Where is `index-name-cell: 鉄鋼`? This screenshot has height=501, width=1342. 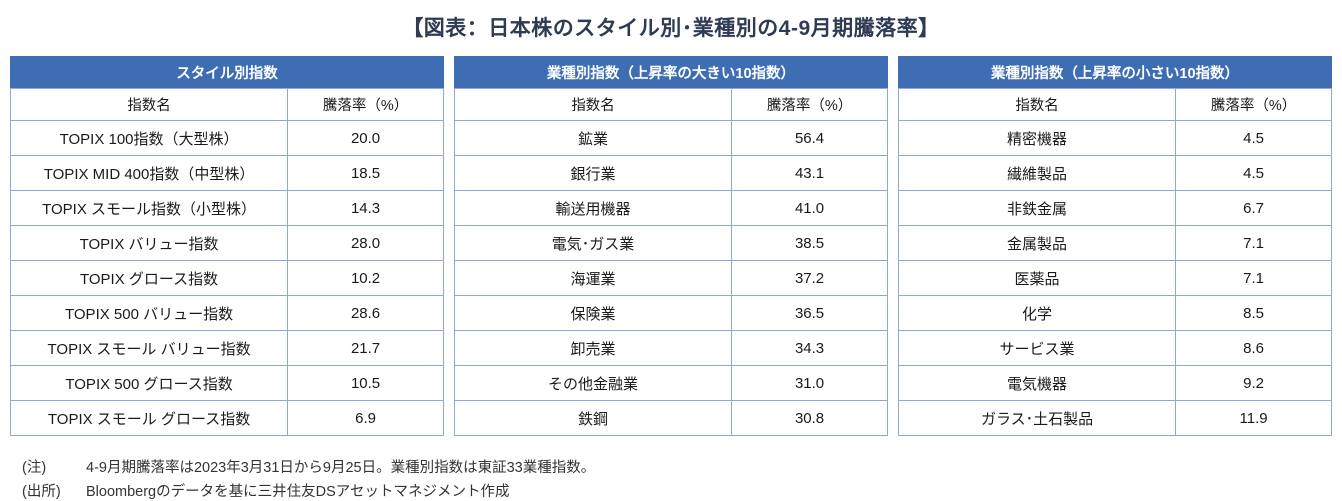
index-name-cell: 鉄鋼 is located at coordinates (593, 418).